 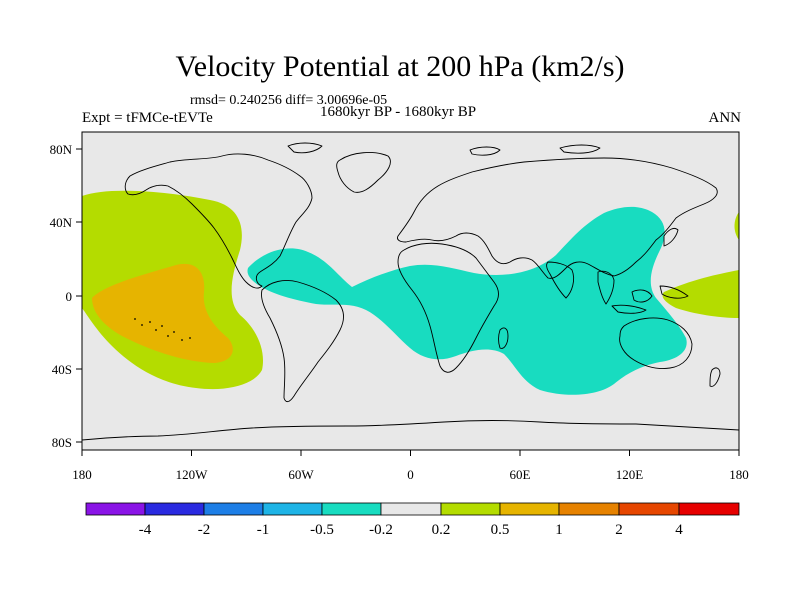 What do you see at coordinates (410, 453) in the screenshot?
I see `lon-axis` at bounding box center [410, 453].